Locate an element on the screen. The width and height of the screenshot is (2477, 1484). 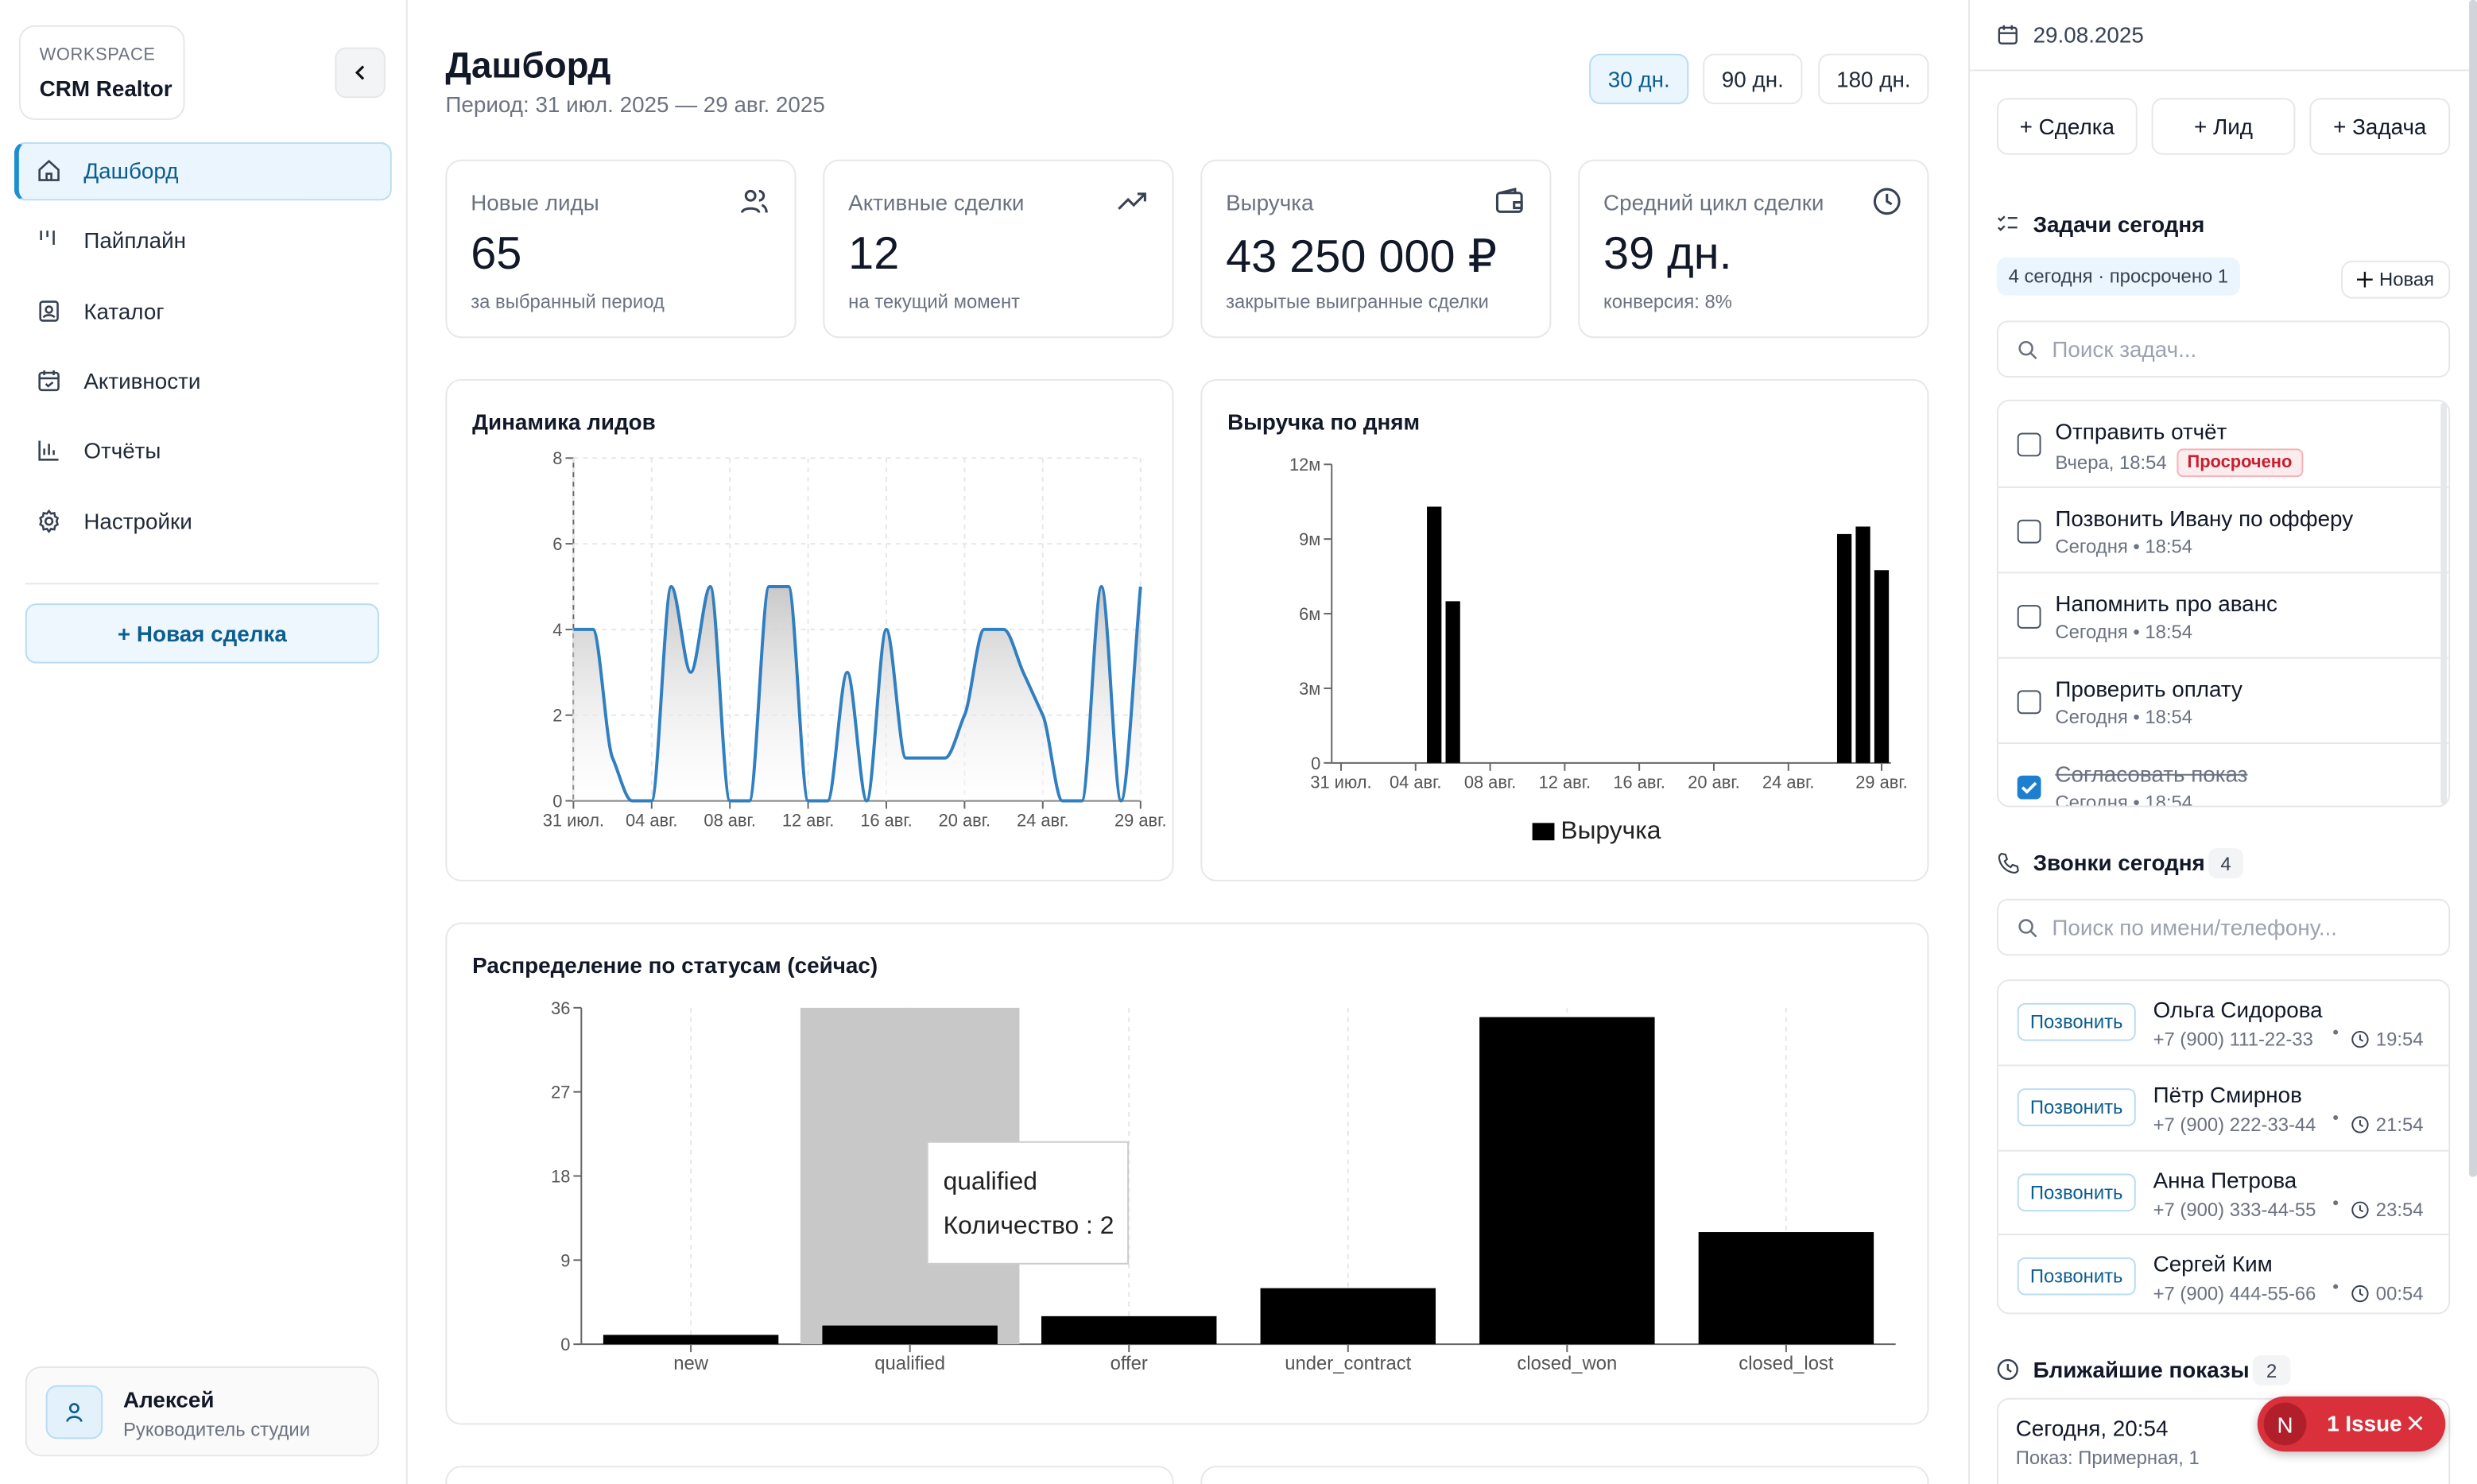
workspace-name: CRM Realtor is located at coordinates (106, 89).